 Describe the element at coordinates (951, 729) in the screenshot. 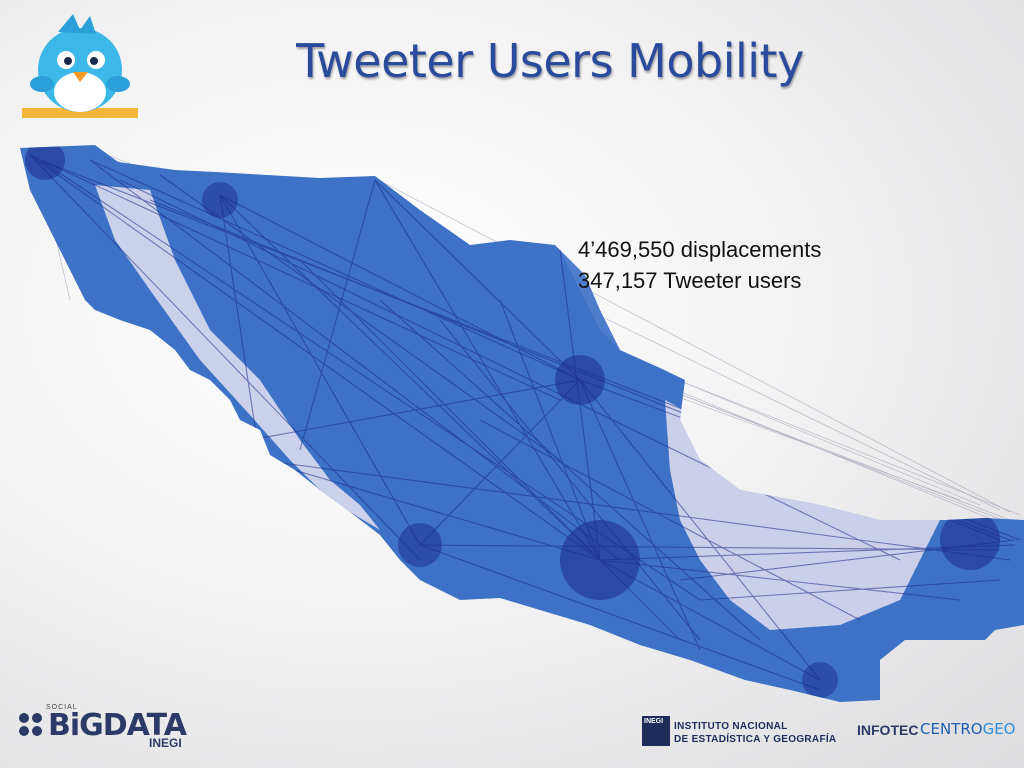

I see `centrogeo-part1: CENTRO` at that location.